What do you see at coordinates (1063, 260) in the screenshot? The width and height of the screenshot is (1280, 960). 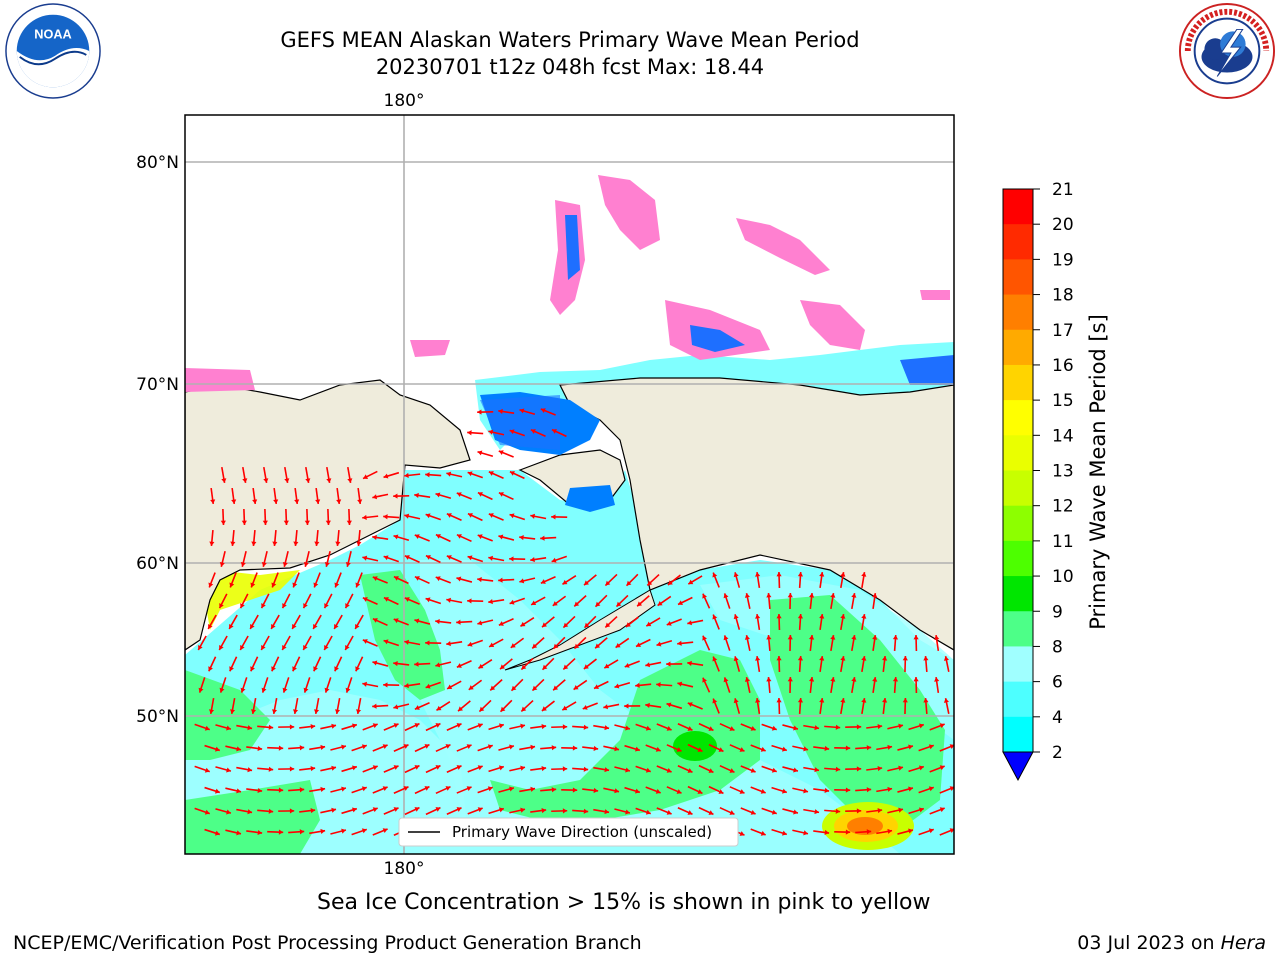 I see `colorbar-tick-label: 19` at bounding box center [1063, 260].